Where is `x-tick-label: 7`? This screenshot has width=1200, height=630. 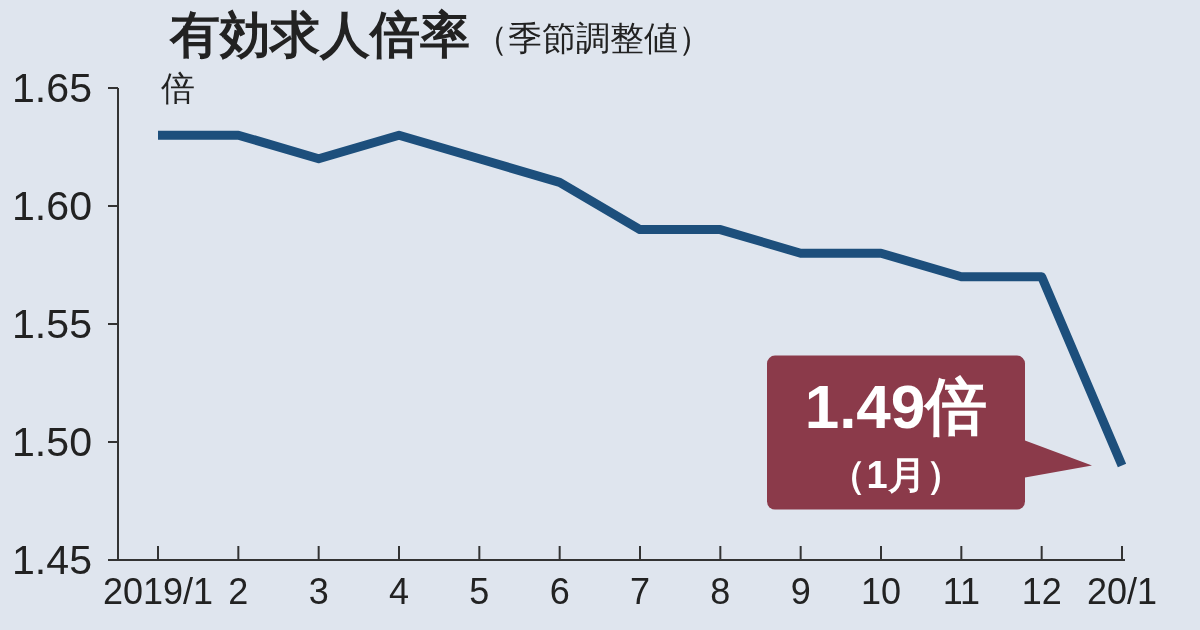
x-tick-label: 7 is located at coordinates (640, 591).